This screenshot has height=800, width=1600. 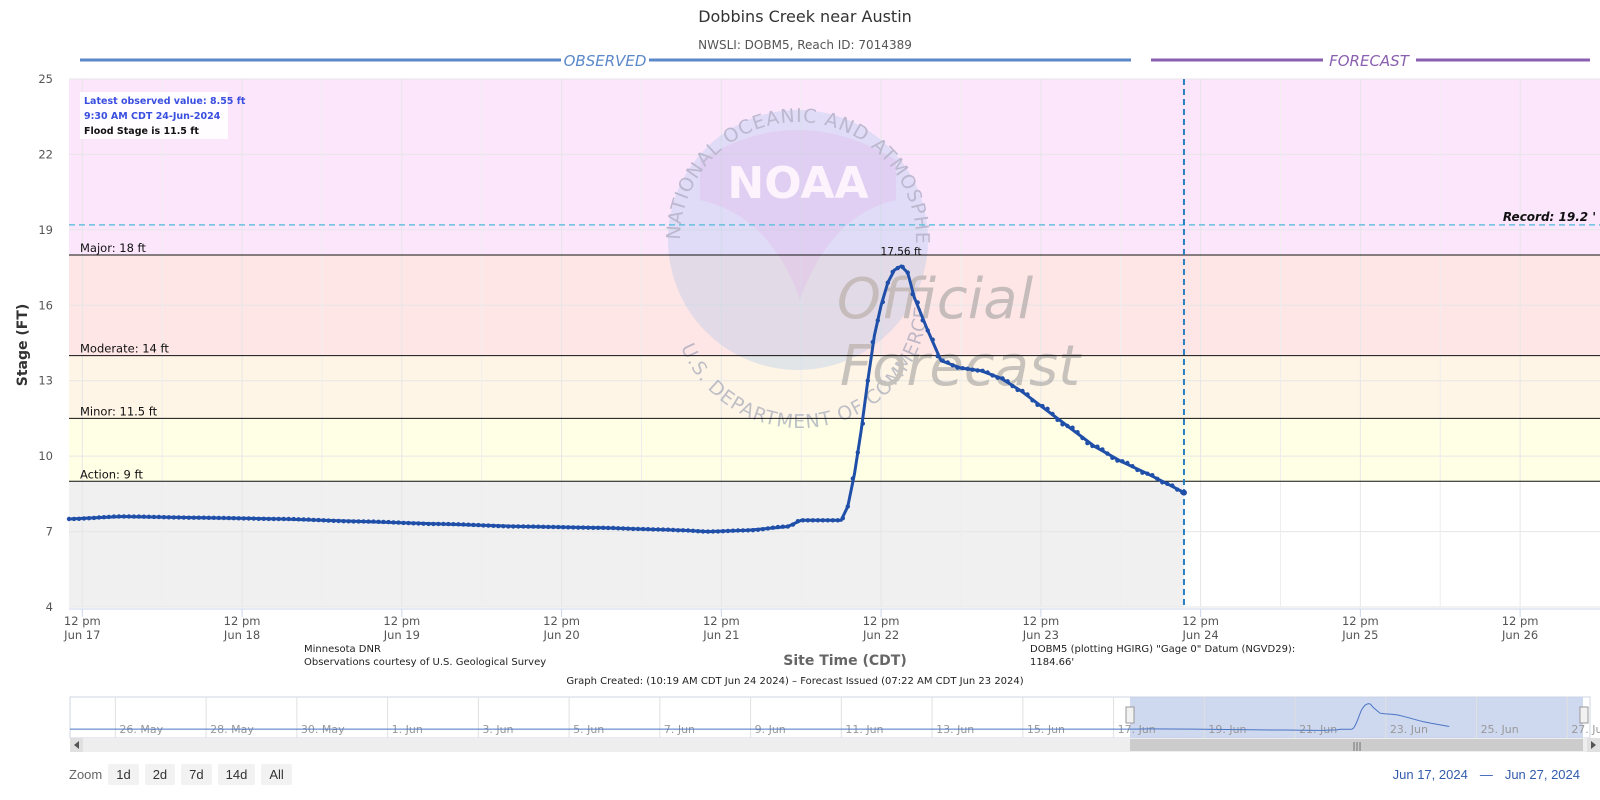 What do you see at coordinates (45, 343) in the screenshot?
I see `y-axis: 4 7 10 13 16 19 22 25` at bounding box center [45, 343].